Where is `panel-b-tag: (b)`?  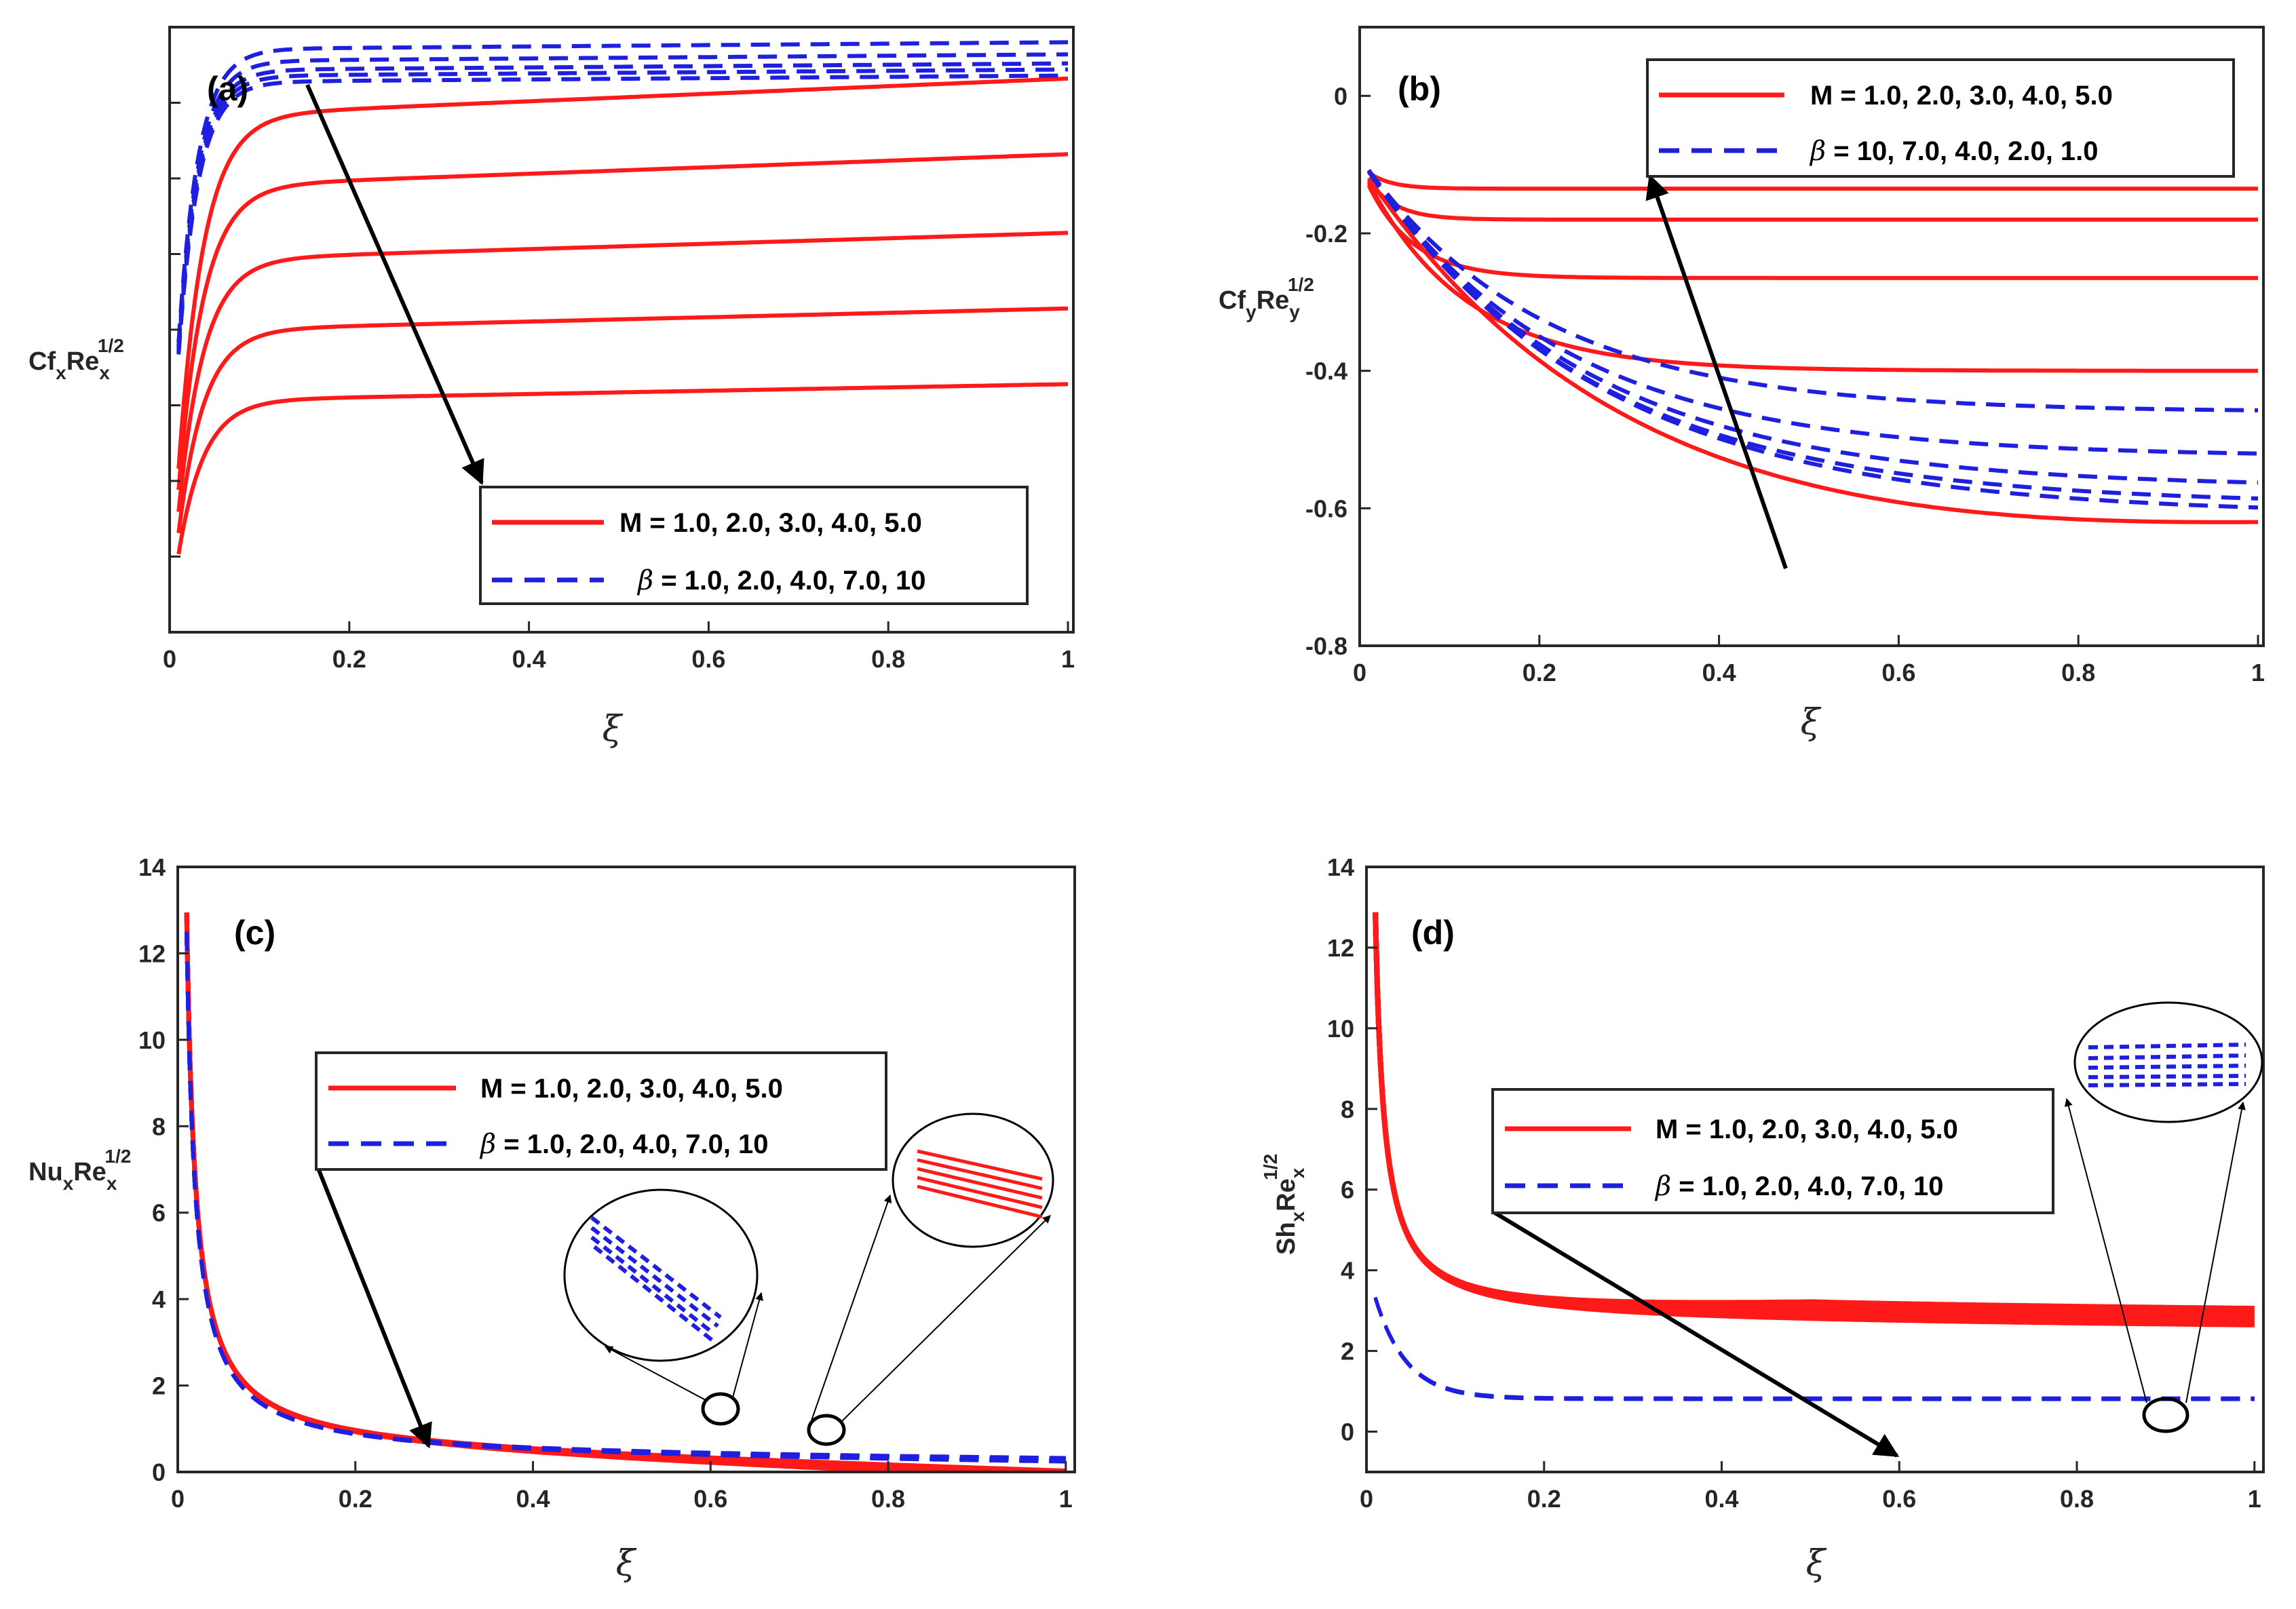 panel-b-tag: (b) is located at coordinates (1419, 89).